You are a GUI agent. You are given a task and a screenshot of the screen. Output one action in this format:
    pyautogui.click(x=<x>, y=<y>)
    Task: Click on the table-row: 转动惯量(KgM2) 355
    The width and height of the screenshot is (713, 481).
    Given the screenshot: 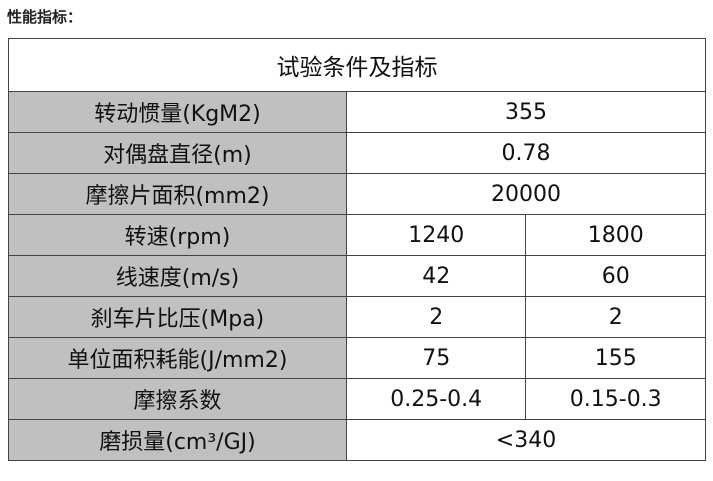 What is the action you would take?
    pyautogui.click(x=357, y=112)
    